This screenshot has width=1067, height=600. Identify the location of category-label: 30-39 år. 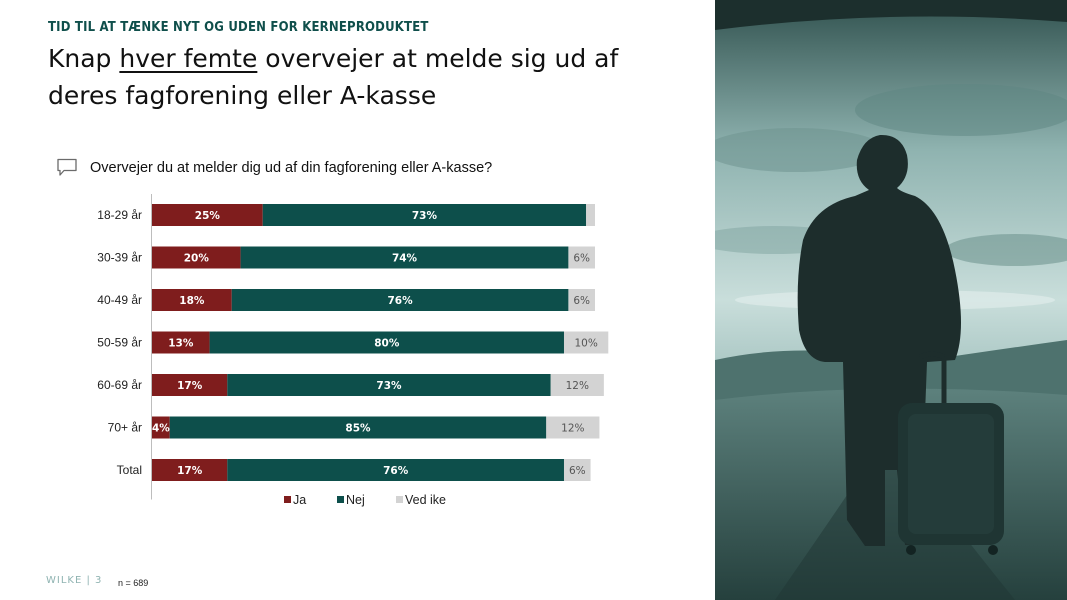
(119, 258).